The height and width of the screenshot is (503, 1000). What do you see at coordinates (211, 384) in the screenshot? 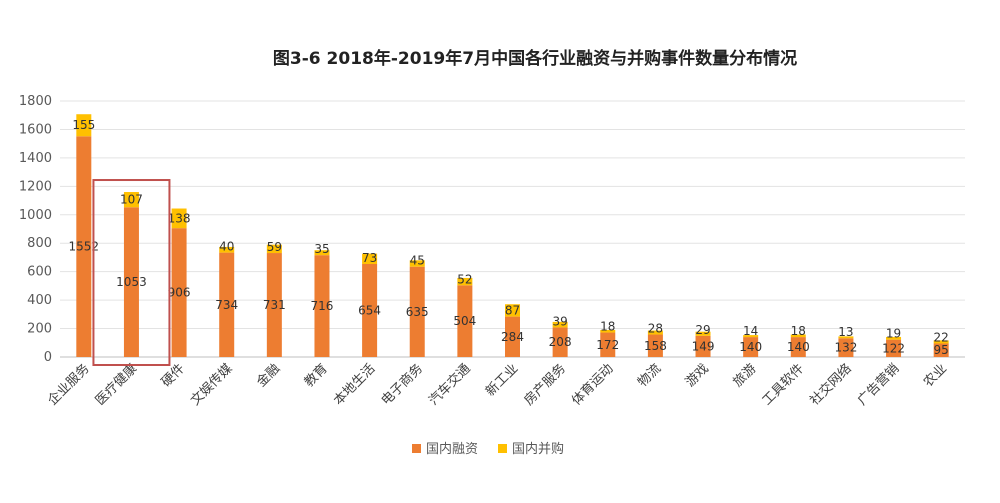
I see `x-tick-label: 文娱传媒` at bounding box center [211, 384].